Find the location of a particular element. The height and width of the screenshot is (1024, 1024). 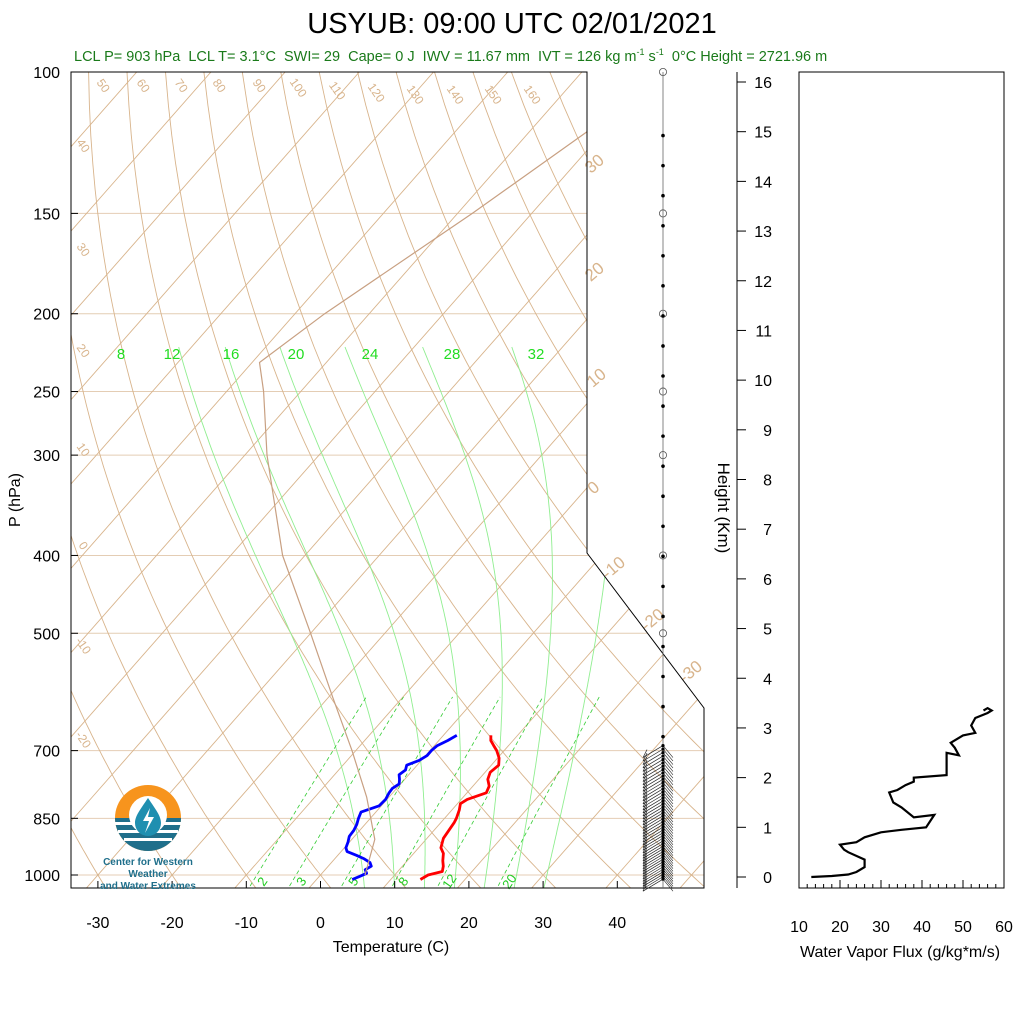

flux-series-line is located at coordinates (902, 792).